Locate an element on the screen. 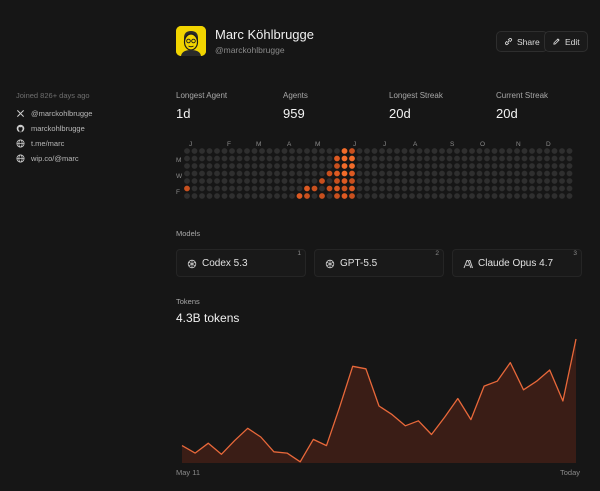 Image resolution: width=600 pixels, height=491 pixels. sidebar-link-github: marckohlbrugge is located at coordinates (50, 128).